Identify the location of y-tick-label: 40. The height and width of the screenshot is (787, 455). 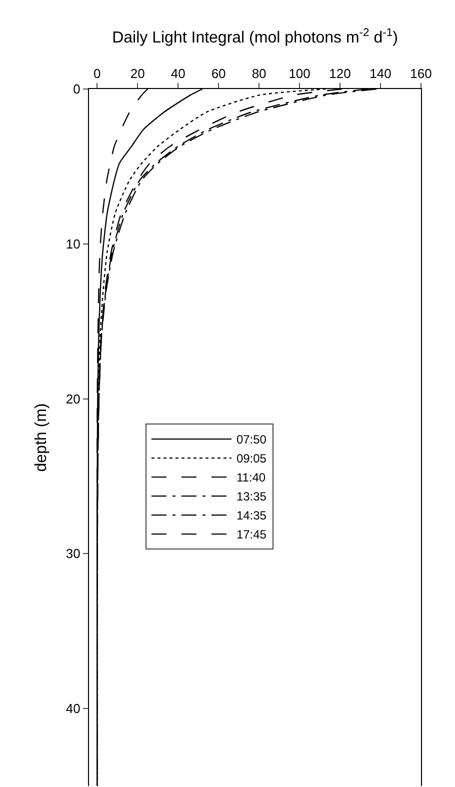
(73, 708).